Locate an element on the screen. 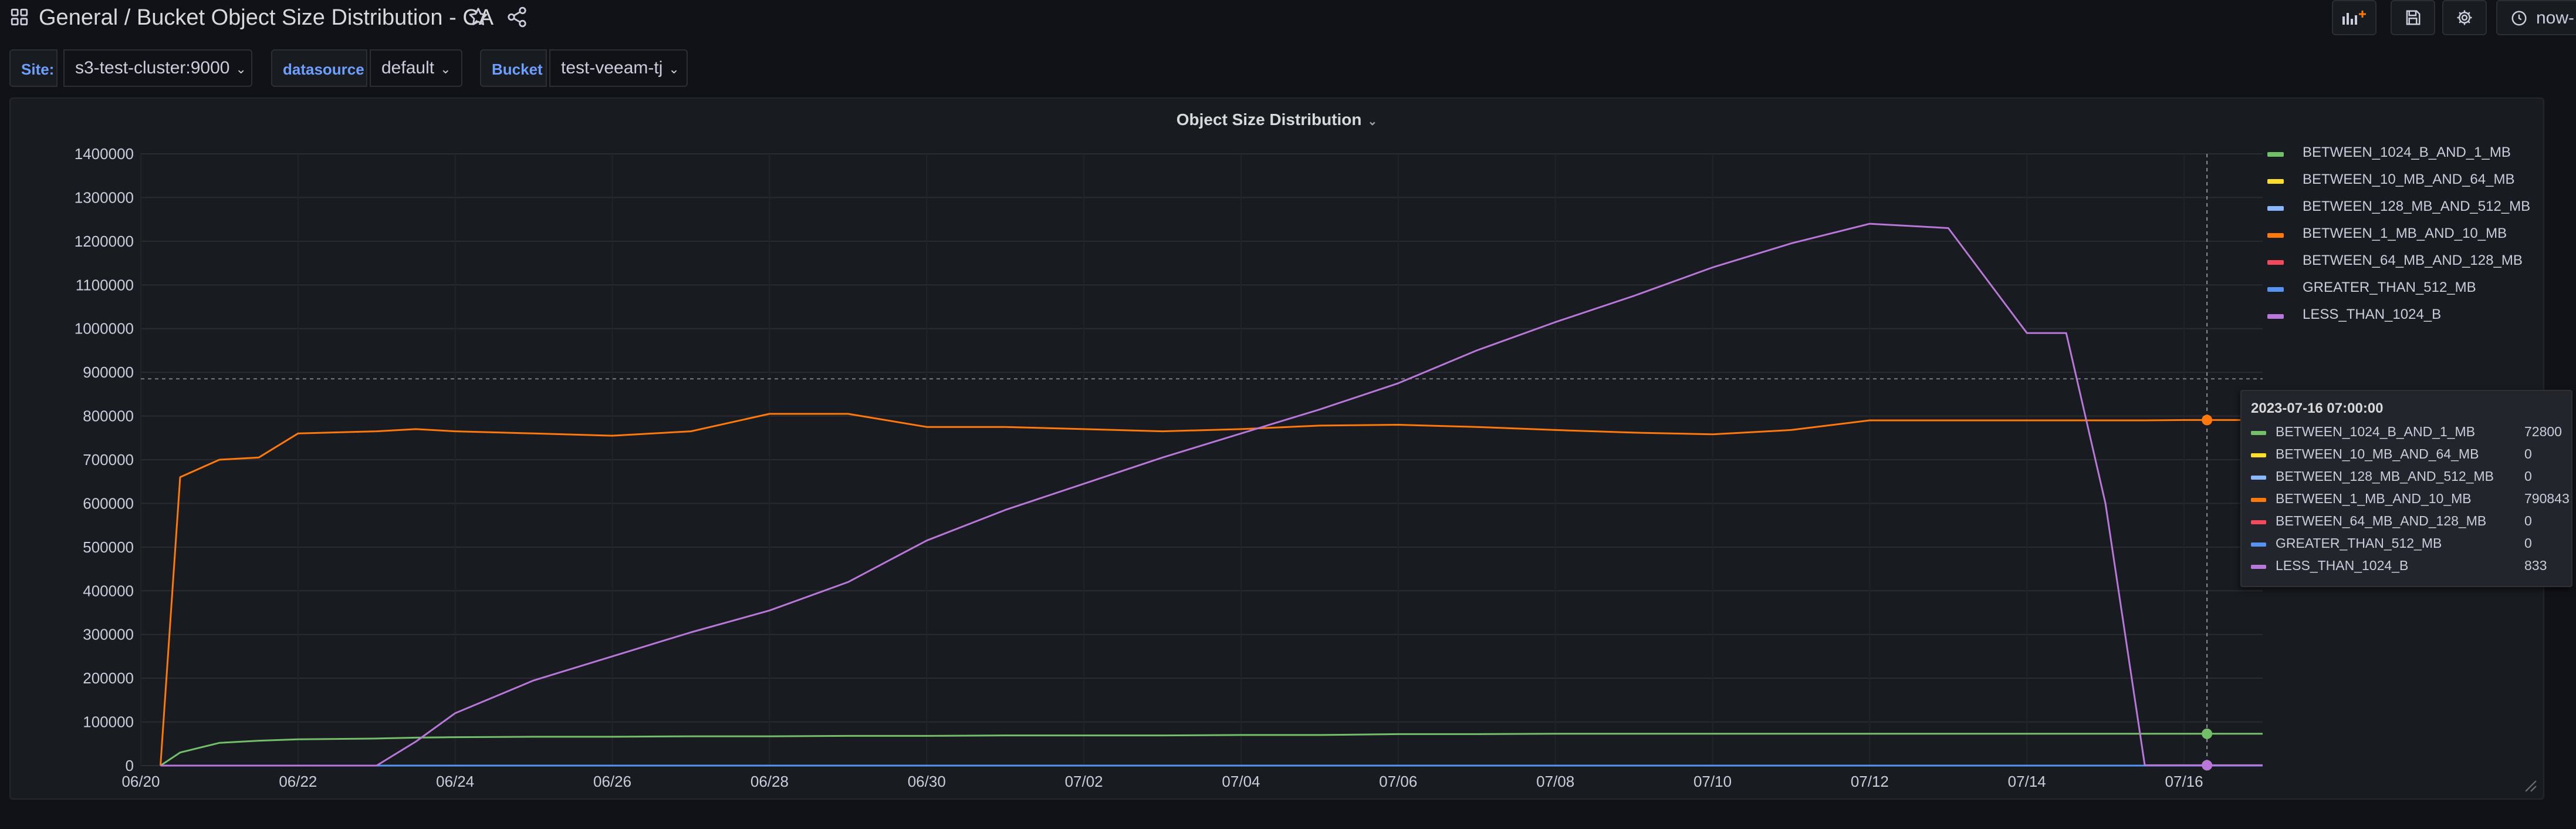 Image resolution: width=2576 pixels, height=829 pixels. gear-icon is located at coordinates (2464, 17).